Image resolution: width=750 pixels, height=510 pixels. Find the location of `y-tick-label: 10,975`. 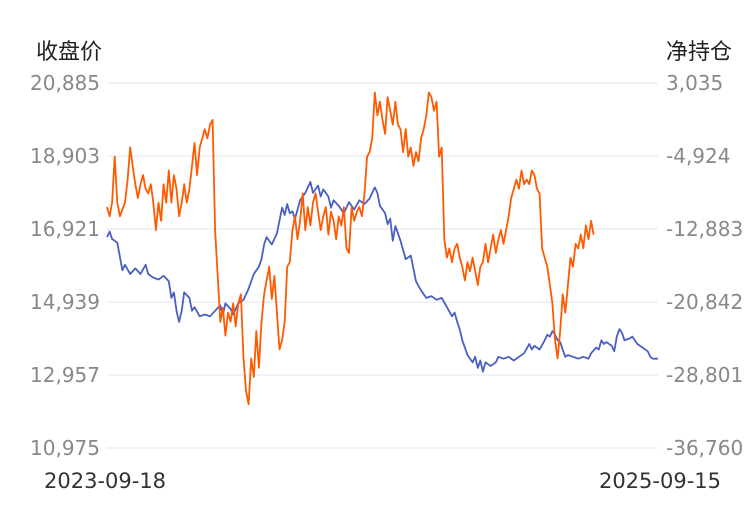

y-tick-label: 10,975 is located at coordinates (65, 448).